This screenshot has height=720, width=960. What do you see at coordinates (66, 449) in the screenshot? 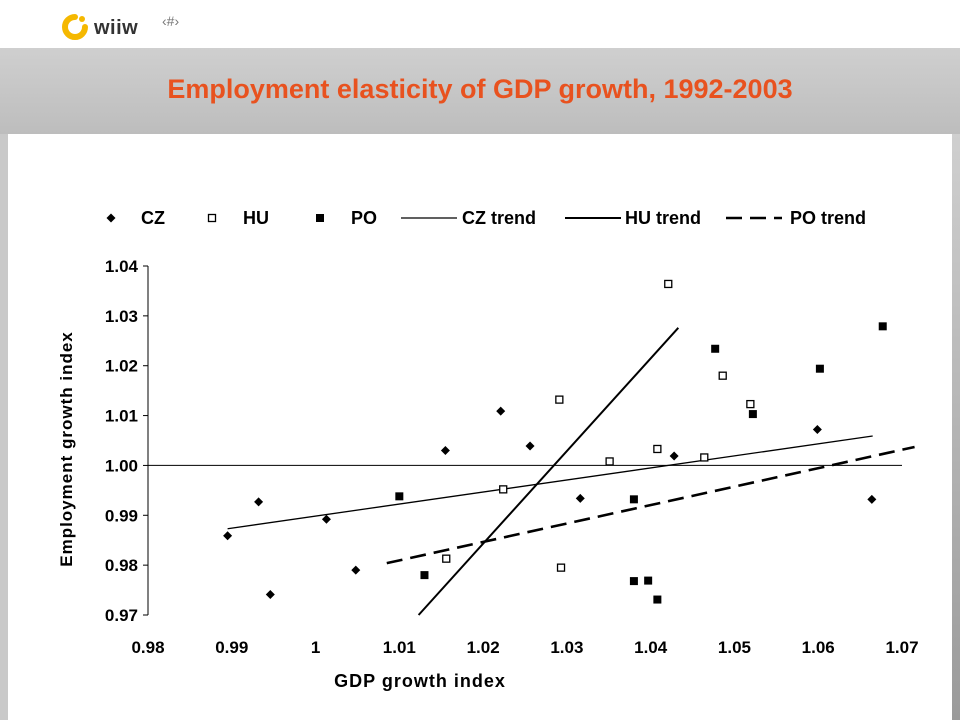
I see `y-axis-label: Employment growth index` at bounding box center [66, 449].